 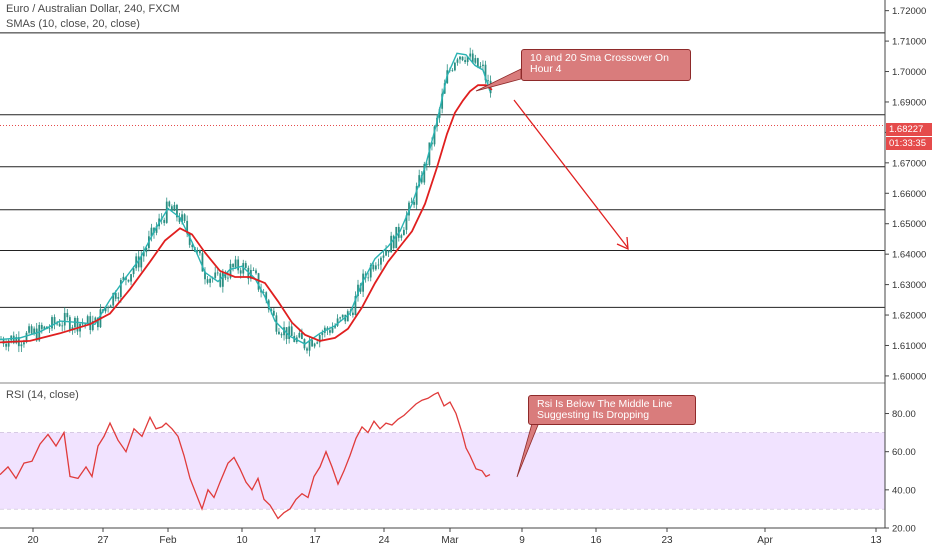 What do you see at coordinates (606, 65) in the screenshot?
I see `sma-crossover-note: 10 and 20 Sma Crossover On Hour 4` at bounding box center [606, 65].